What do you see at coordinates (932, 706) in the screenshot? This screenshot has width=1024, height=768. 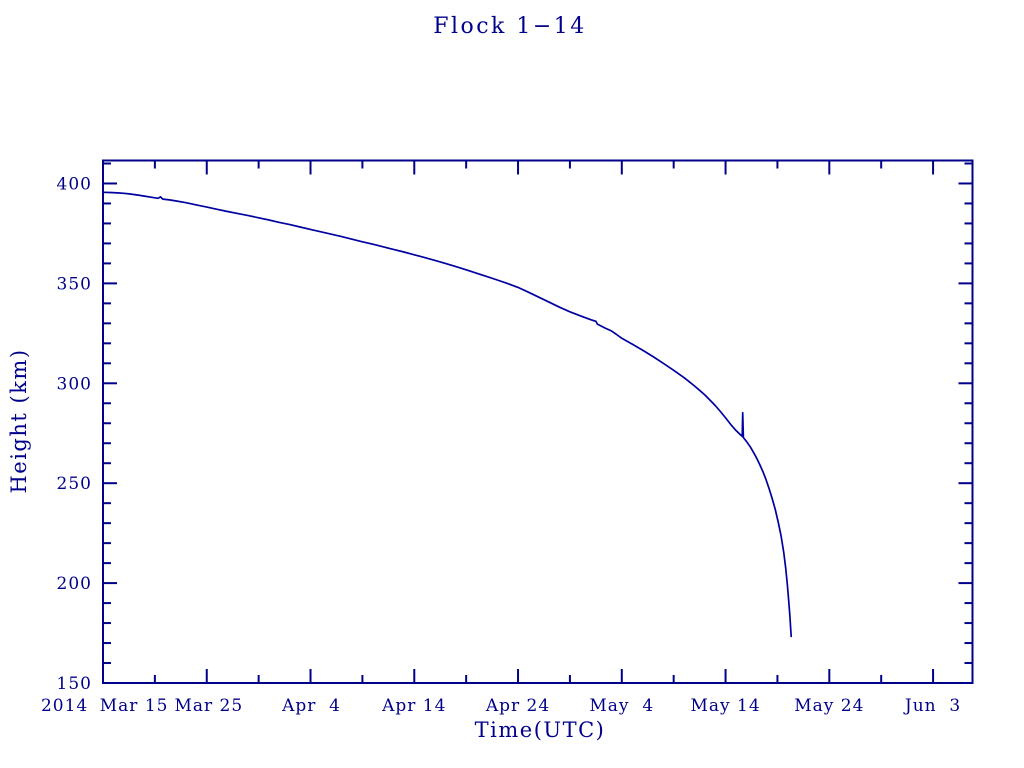 I see `x-tick-label: Jun 3` at bounding box center [932, 706].